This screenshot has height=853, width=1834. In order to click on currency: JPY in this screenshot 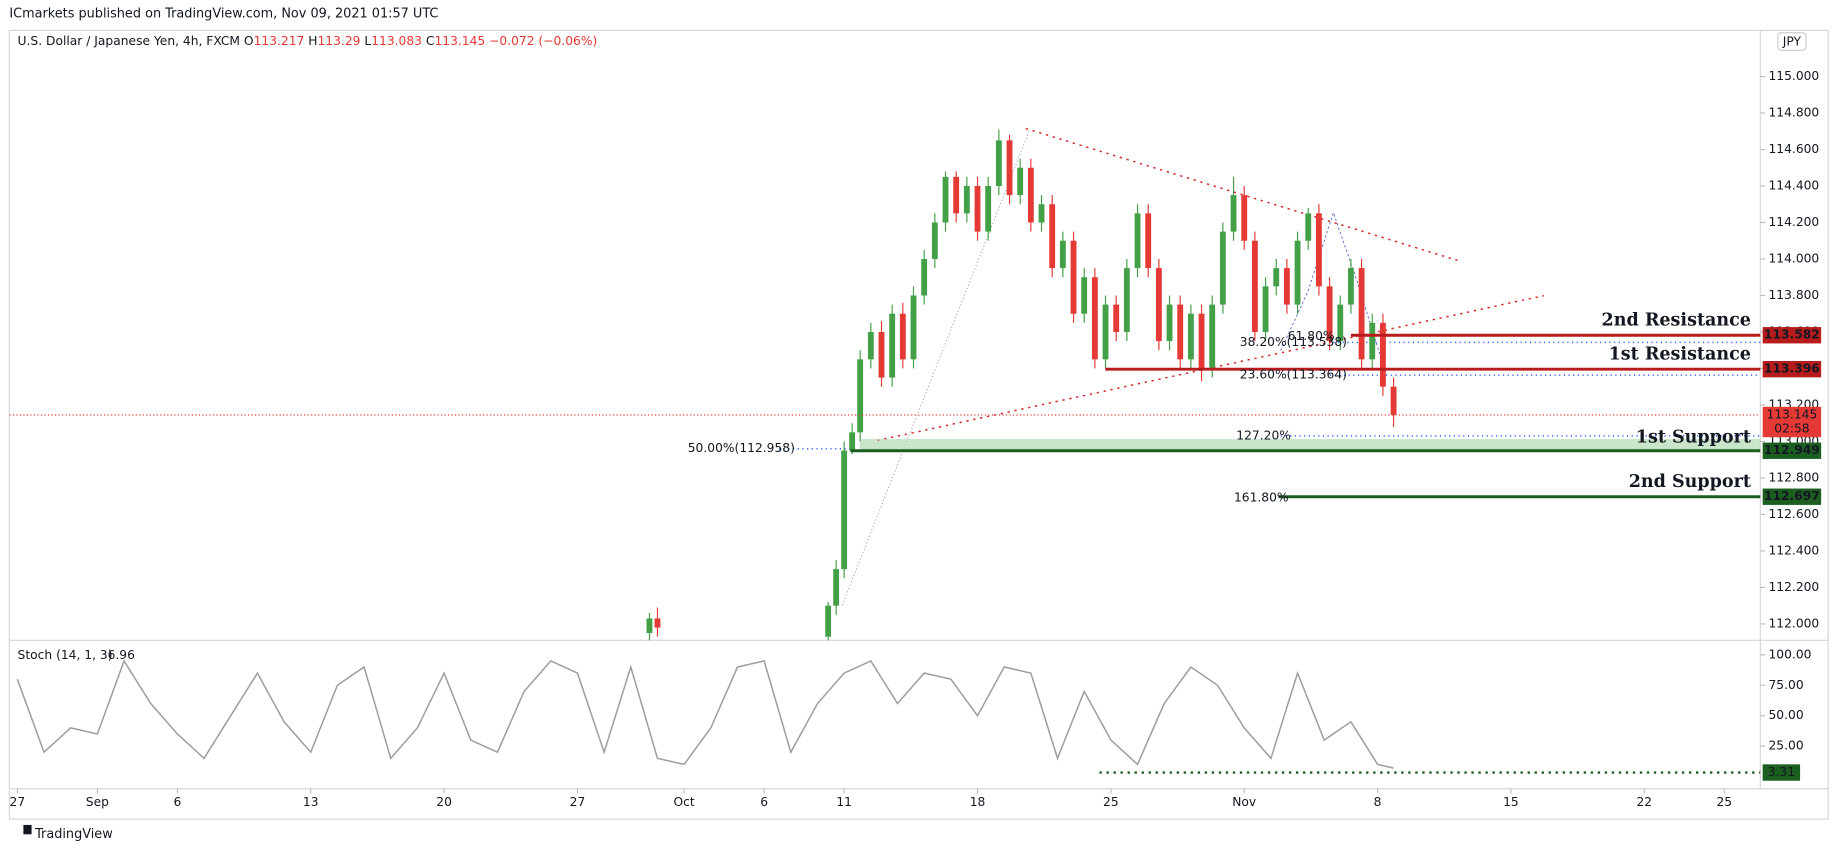, I will do `click(1792, 42)`.